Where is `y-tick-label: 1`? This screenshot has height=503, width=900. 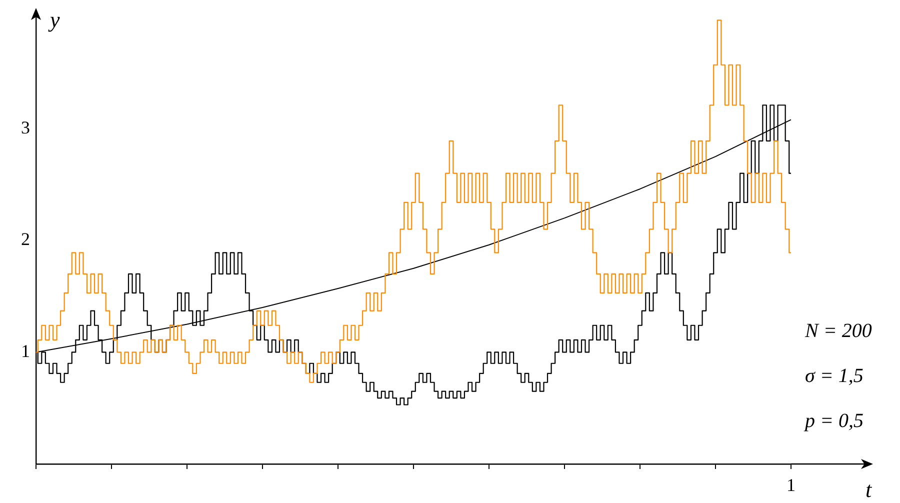 y-tick-label: 1 is located at coordinates (25, 350).